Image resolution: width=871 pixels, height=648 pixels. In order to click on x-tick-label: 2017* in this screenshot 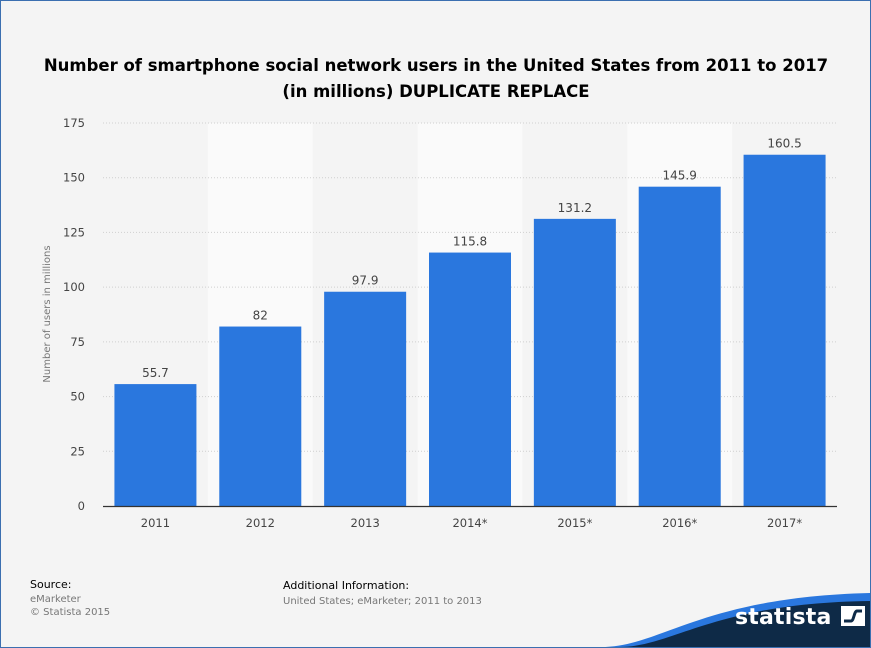, I will do `click(784, 523)`.